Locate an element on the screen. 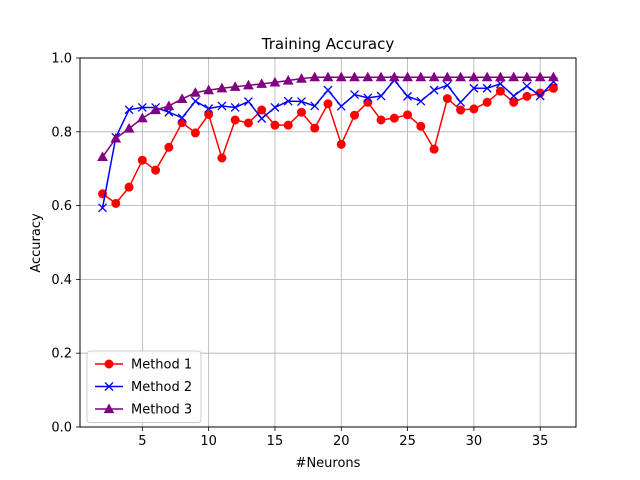  x-tick-label: 35 is located at coordinates (540, 441).